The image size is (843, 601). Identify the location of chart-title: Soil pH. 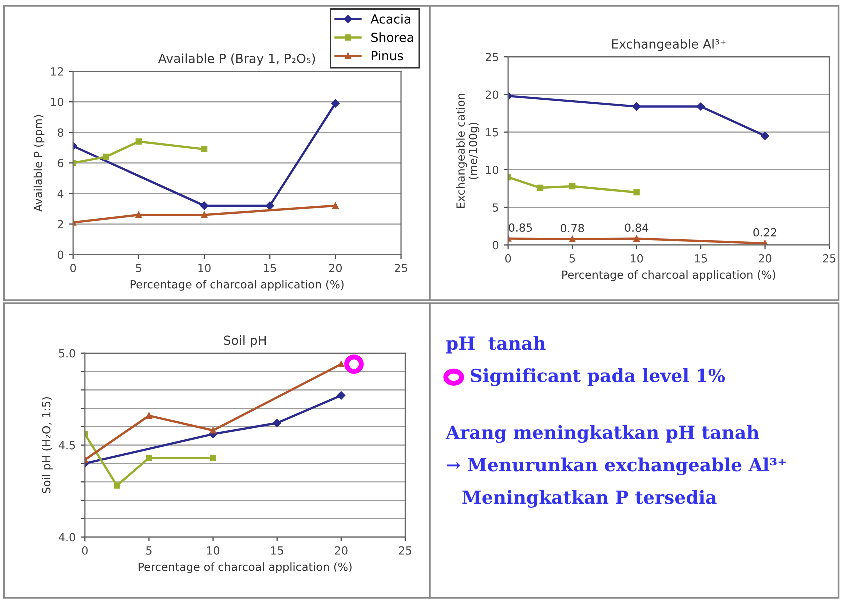
(245, 342).